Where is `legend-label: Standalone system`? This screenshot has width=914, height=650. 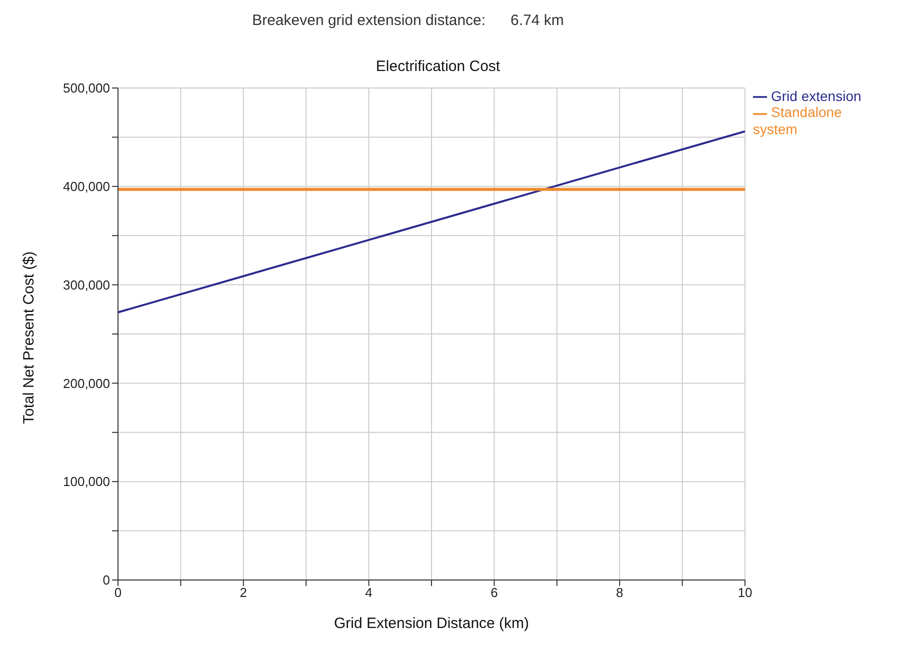
legend-label: Standalone system is located at coordinates (797, 120).